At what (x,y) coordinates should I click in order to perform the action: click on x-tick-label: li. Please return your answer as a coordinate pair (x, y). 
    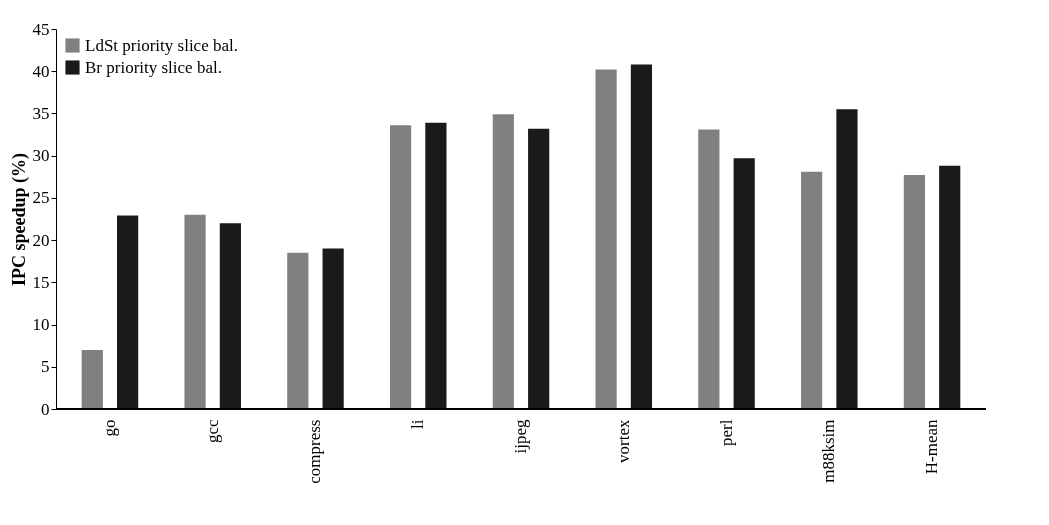
    Looking at the image, I should click on (418, 424).